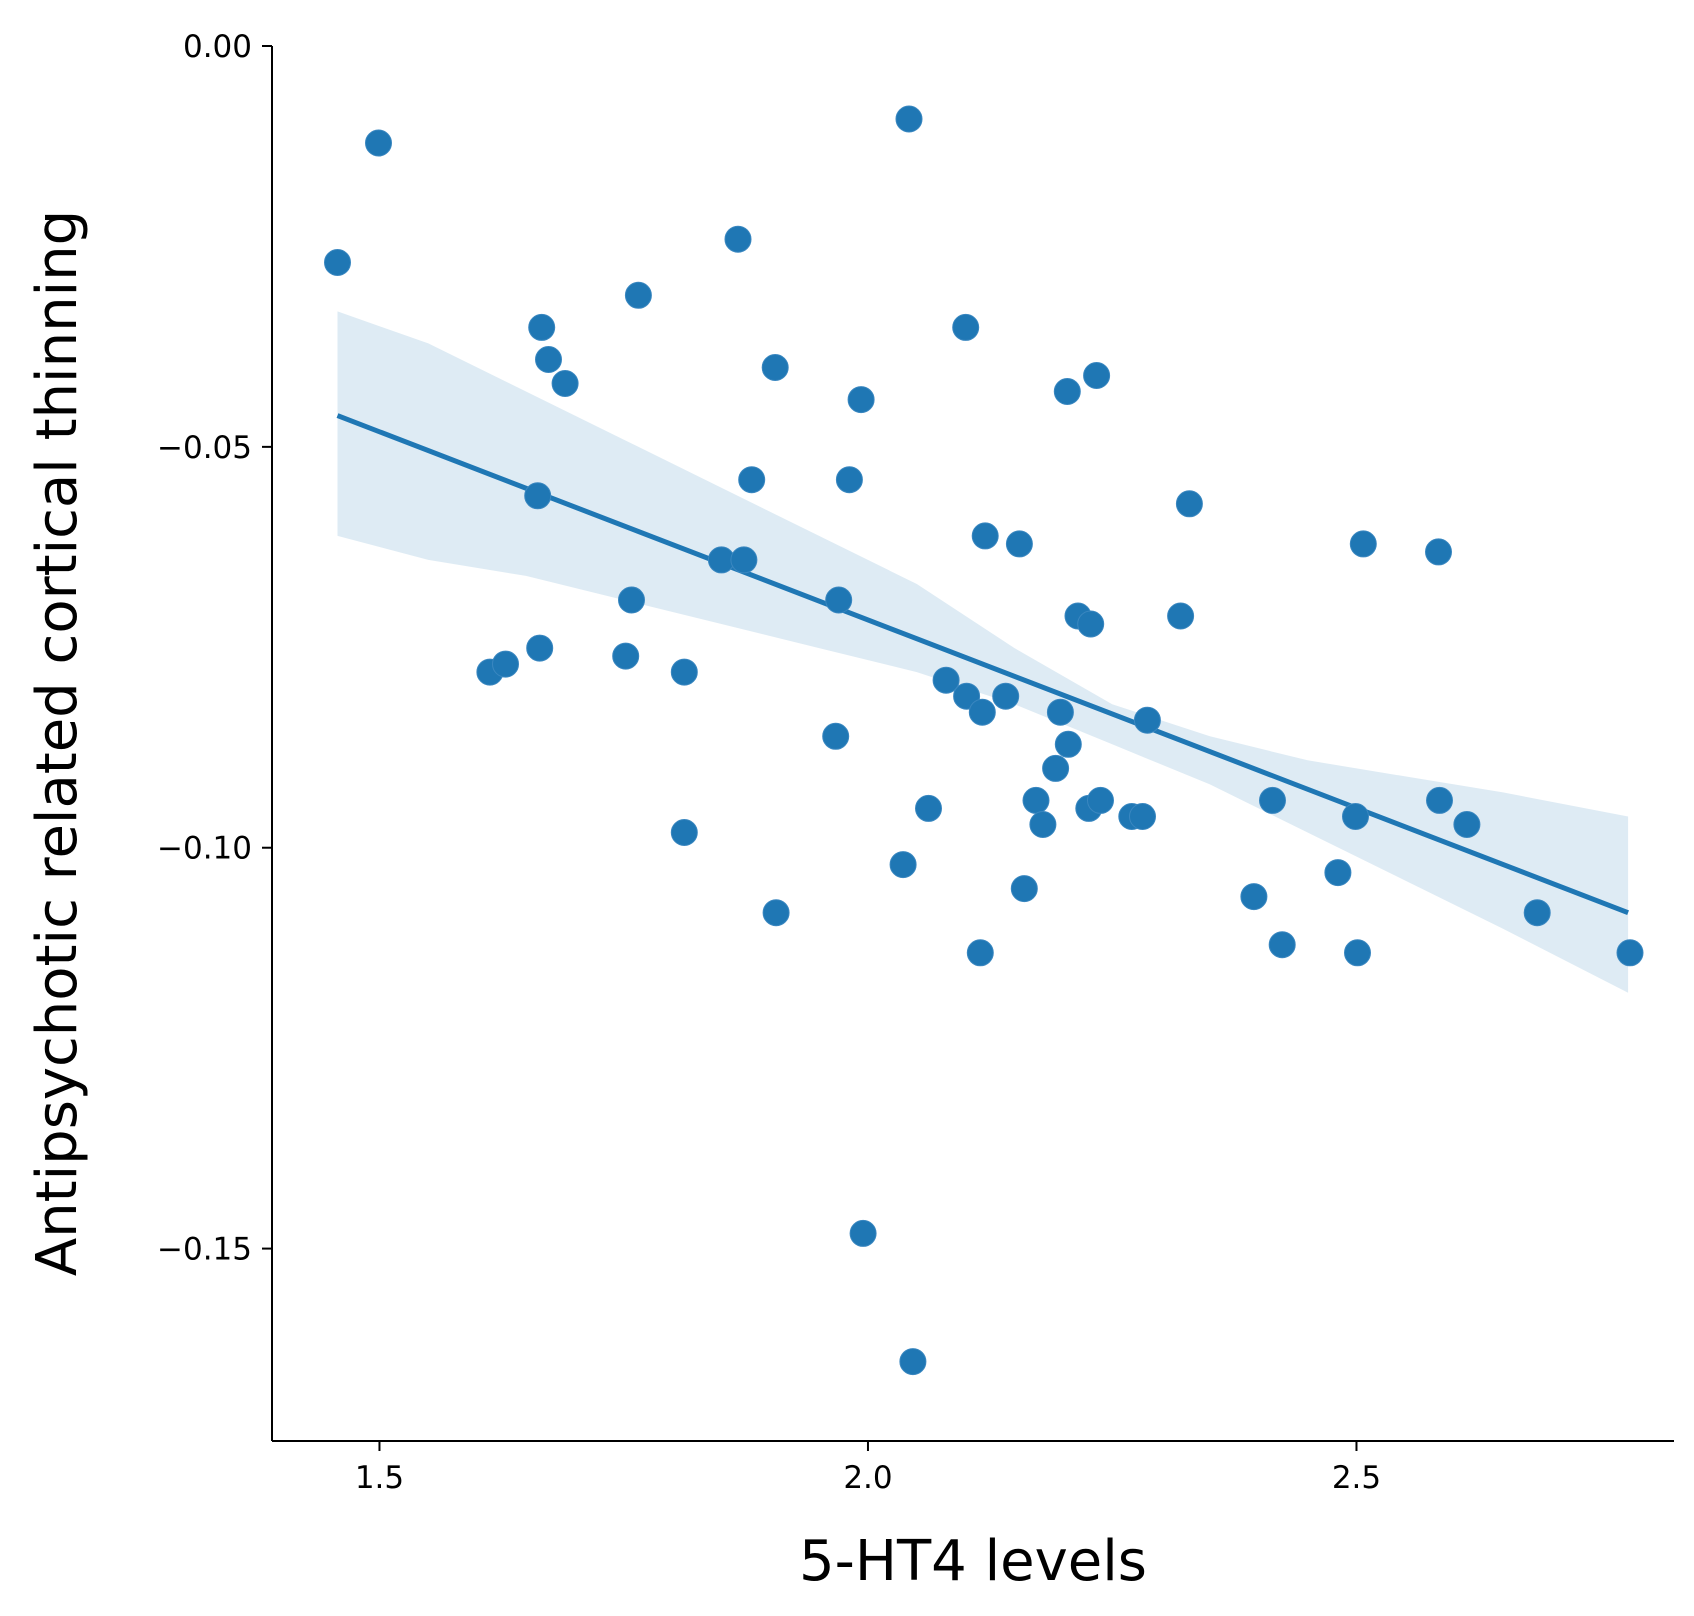 The width and height of the screenshot is (1694, 1616). I want to click on y-tick-label: 0.00, so click(217, 47).